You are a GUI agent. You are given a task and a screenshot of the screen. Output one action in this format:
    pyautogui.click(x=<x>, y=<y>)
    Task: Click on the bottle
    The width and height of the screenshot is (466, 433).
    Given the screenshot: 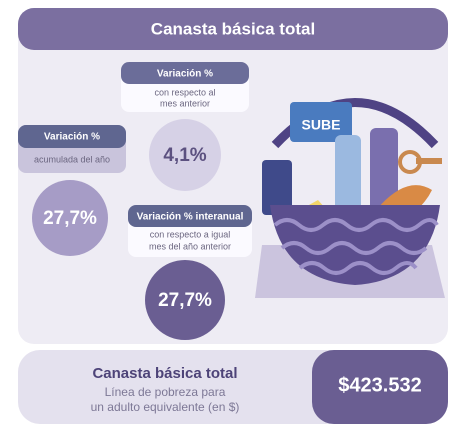 What is the action you would take?
    pyautogui.click(x=348, y=175)
    